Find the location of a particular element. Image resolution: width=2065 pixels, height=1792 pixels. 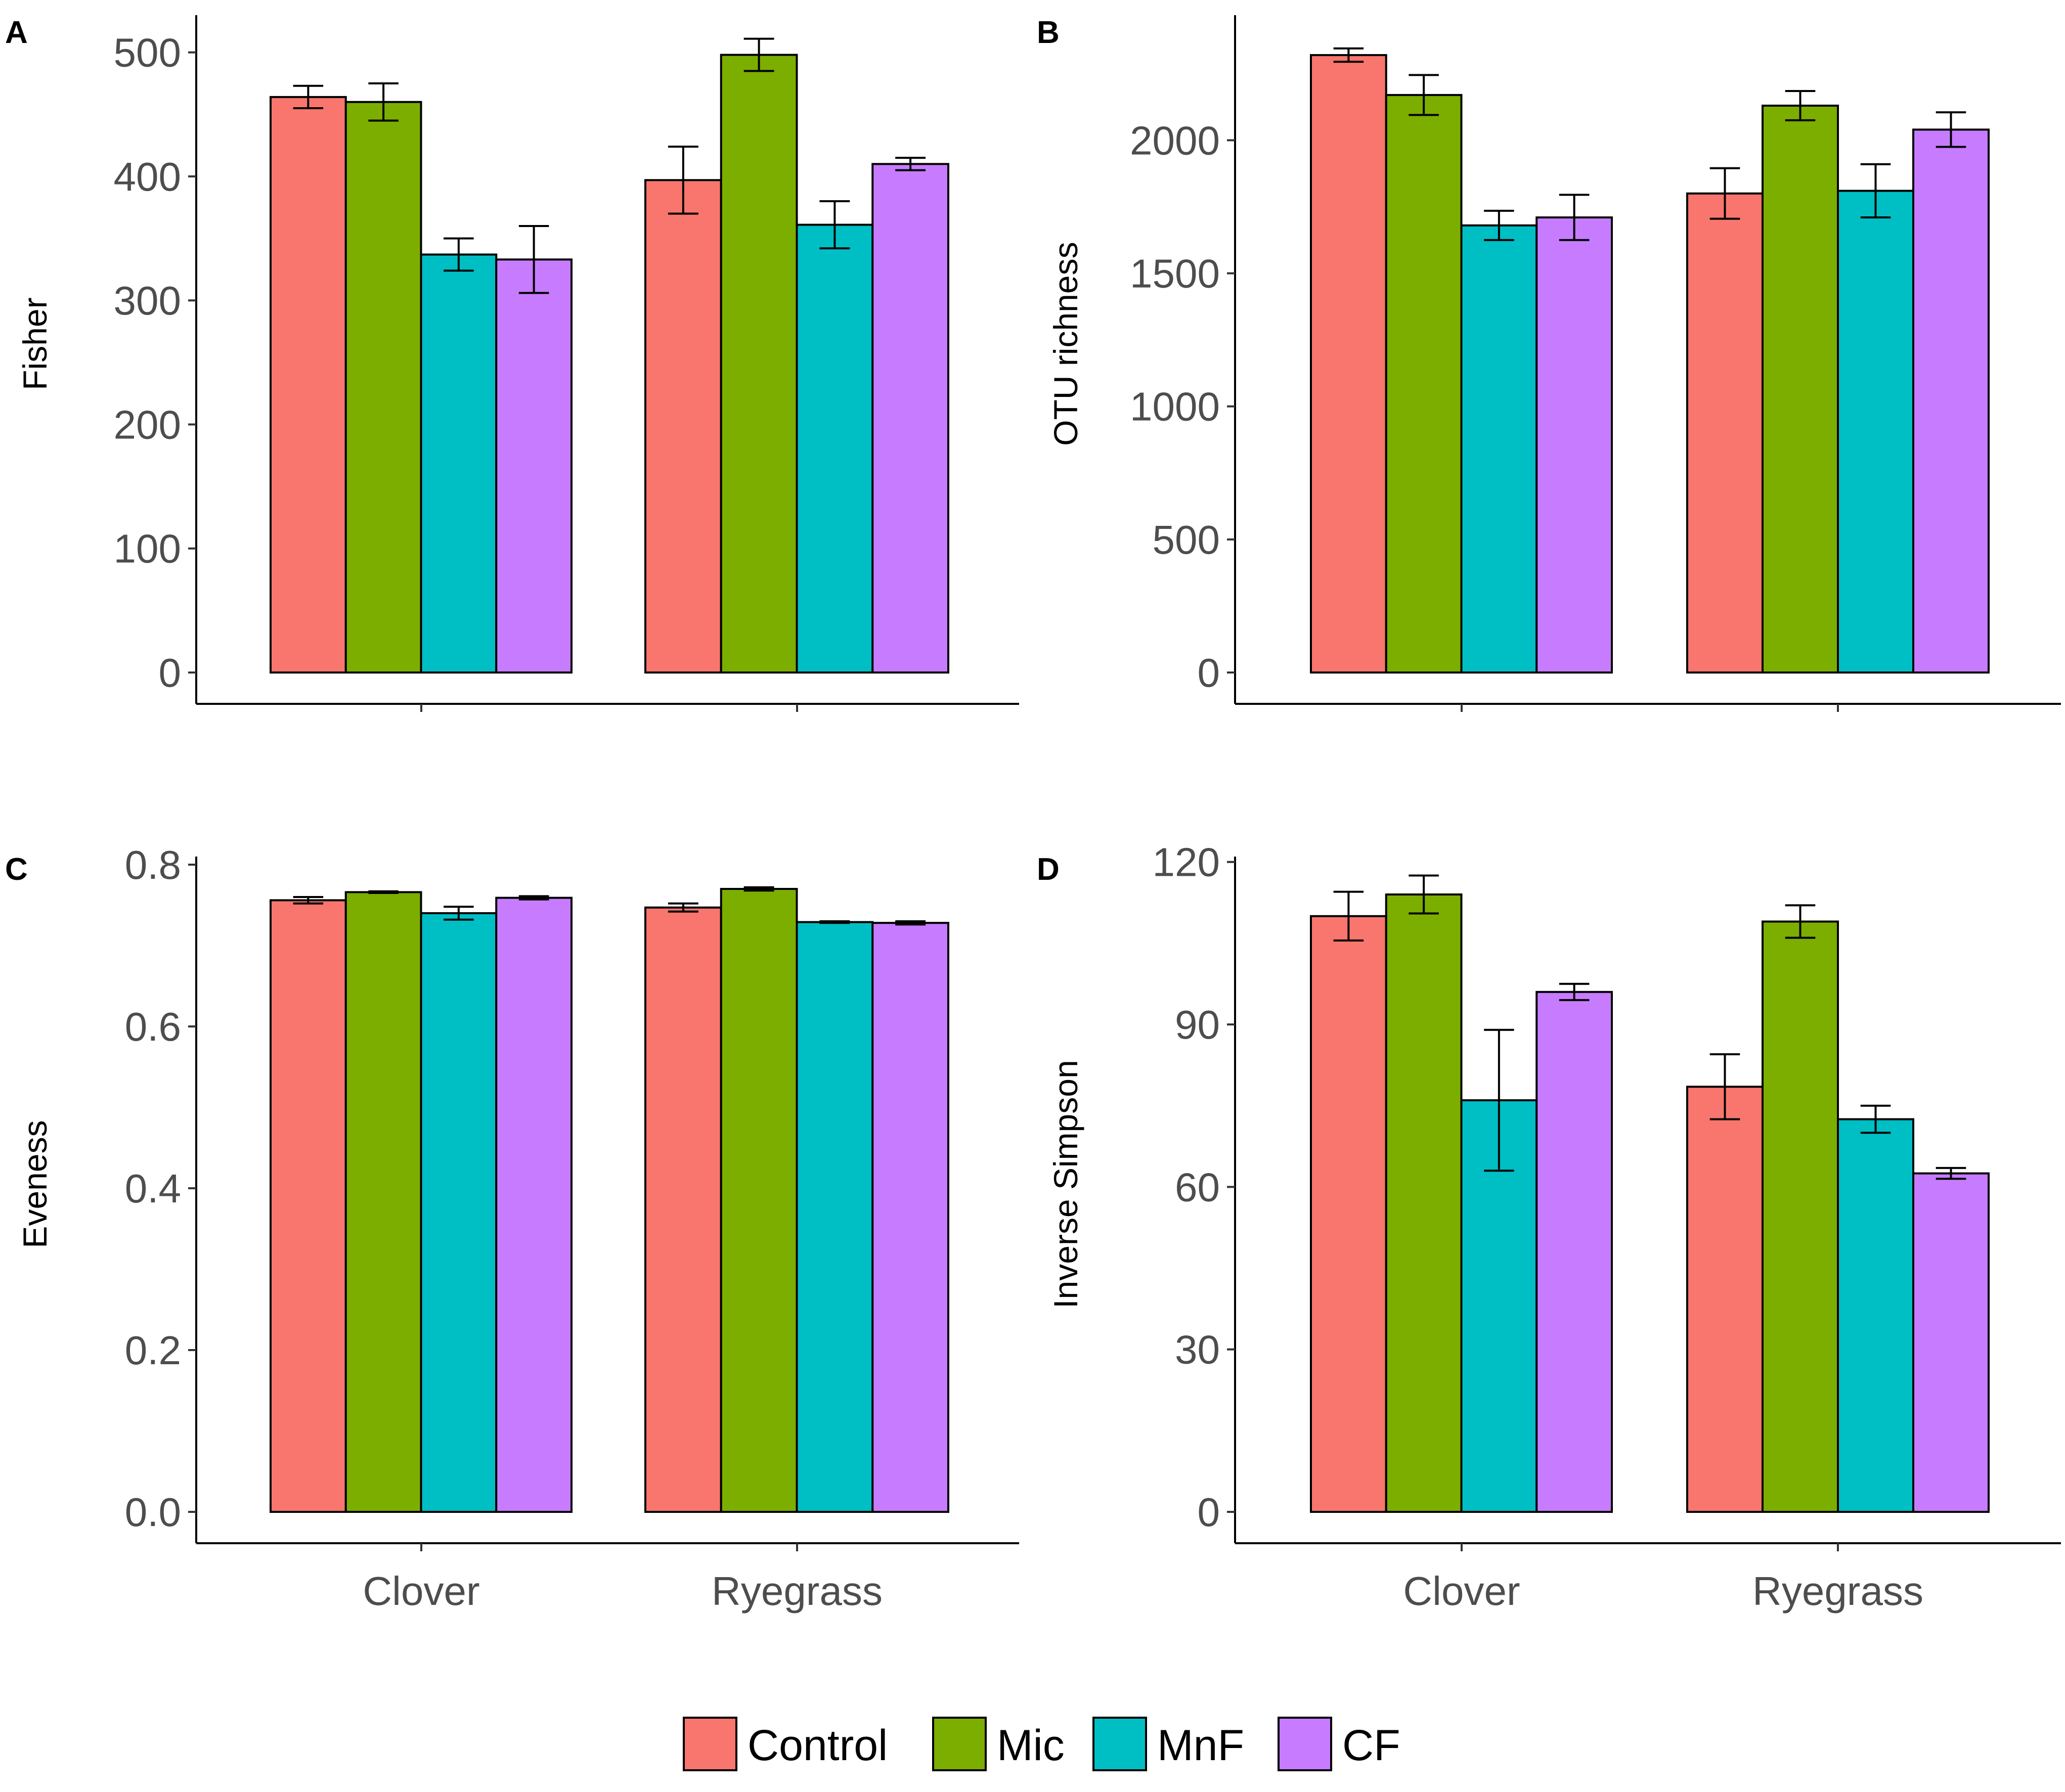

y-tick-label: 1000 is located at coordinates (1175, 406).